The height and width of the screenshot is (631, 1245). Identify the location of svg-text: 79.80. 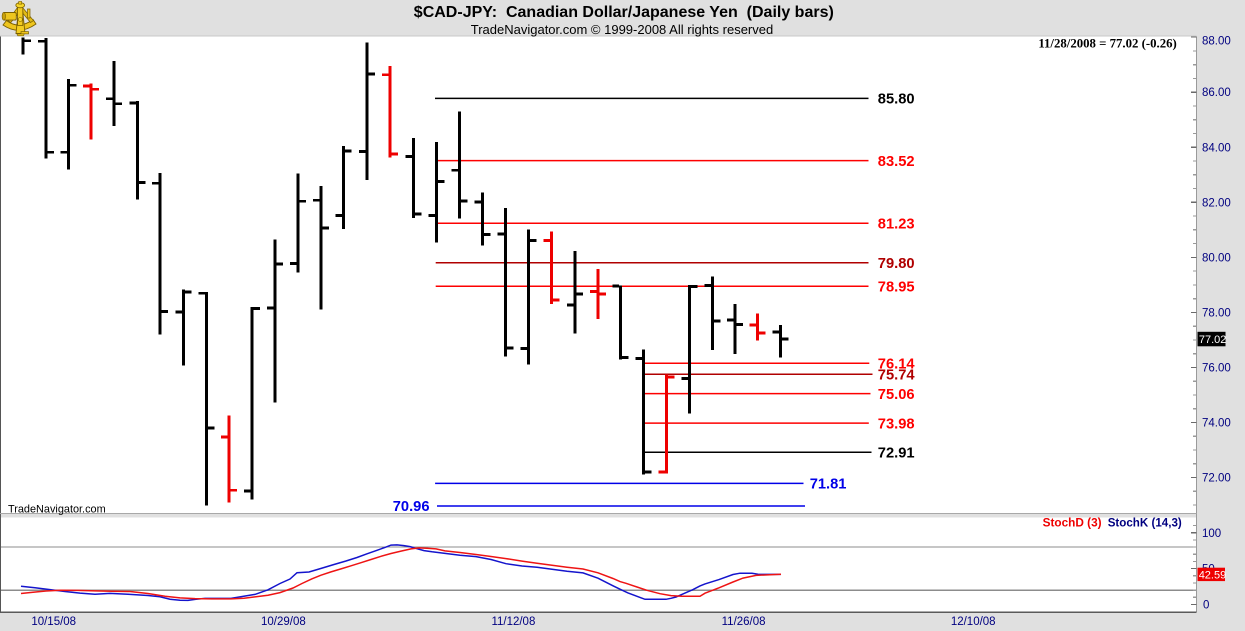
(896, 264).